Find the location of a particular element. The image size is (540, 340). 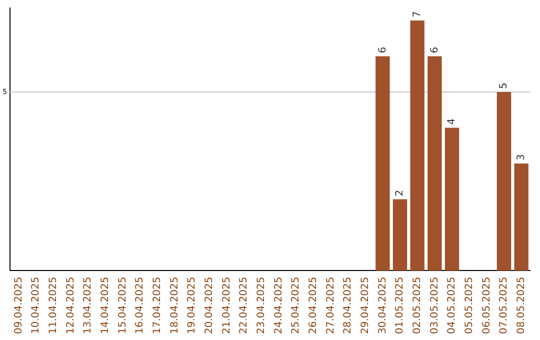

x-tick-label: 01.05.2025 is located at coordinates (400, 305).